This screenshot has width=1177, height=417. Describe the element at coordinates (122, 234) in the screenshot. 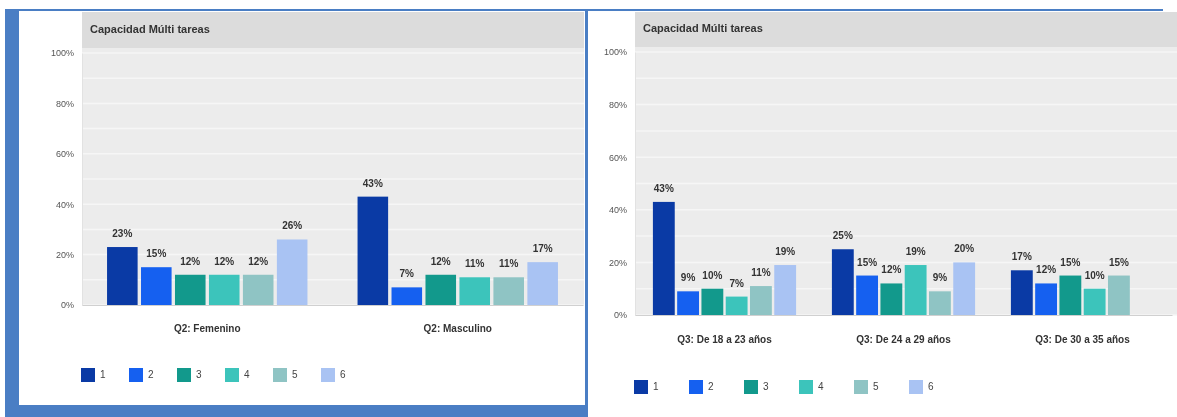

I see `data-label: 23%` at that location.